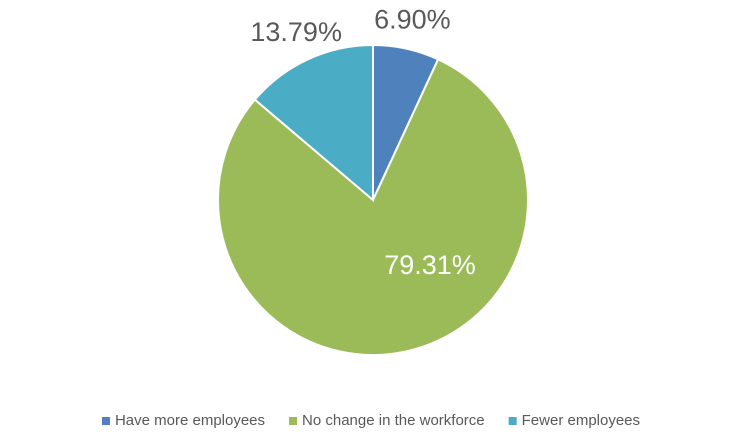 Image resolution: width=742 pixels, height=440 pixels. Describe the element at coordinates (296, 32) in the screenshot. I see `data-label: 13.79%` at that location.